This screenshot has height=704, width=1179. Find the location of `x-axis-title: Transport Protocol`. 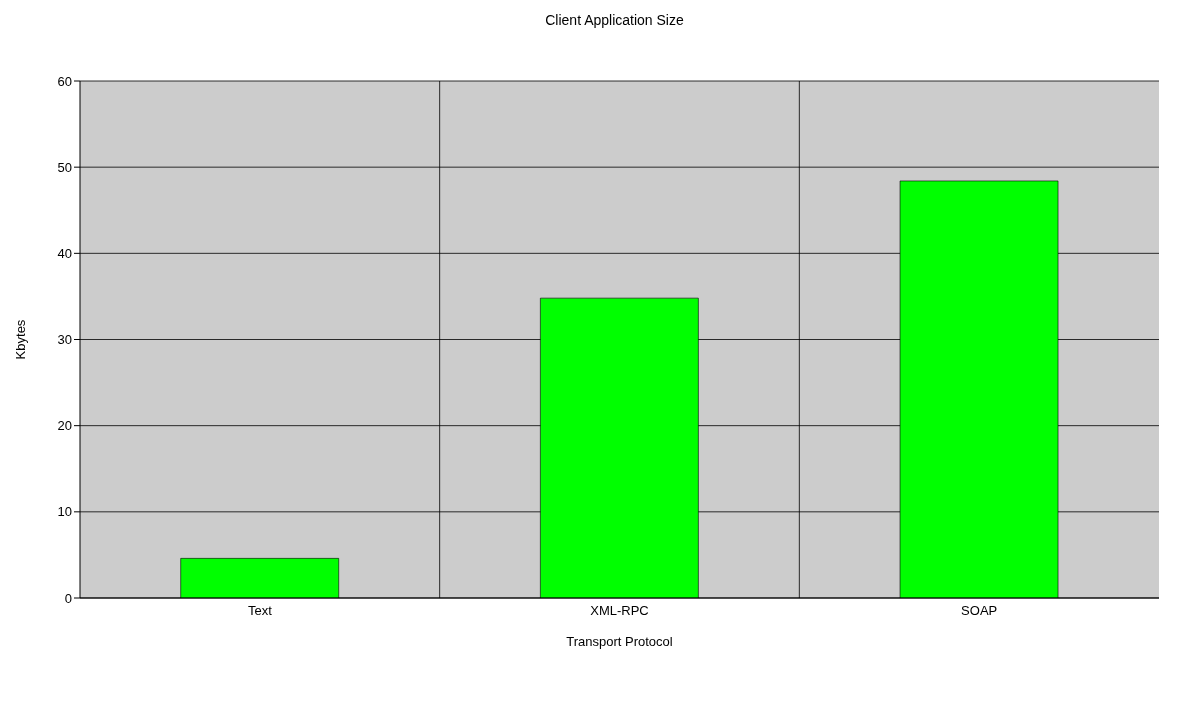

x-axis-title: Transport Protocol is located at coordinates (619, 641).